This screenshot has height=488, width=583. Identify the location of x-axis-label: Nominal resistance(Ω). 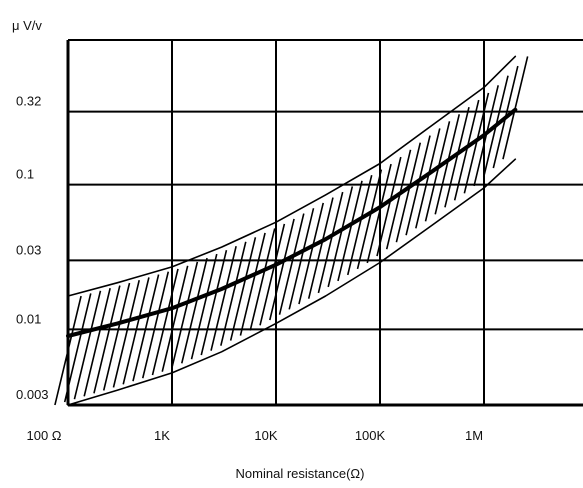
(300, 473).